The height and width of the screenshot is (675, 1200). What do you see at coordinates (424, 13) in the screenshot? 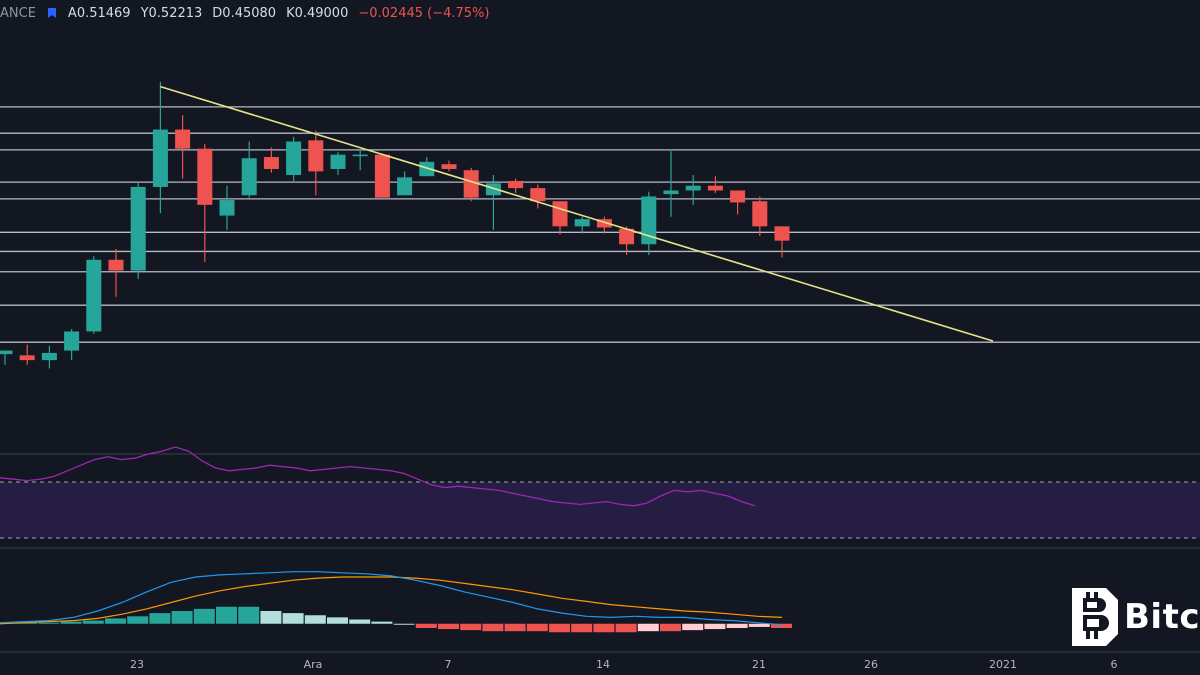
I see `change-value: −0.02445 (−4.75%)` at bounding box center [424, 13].